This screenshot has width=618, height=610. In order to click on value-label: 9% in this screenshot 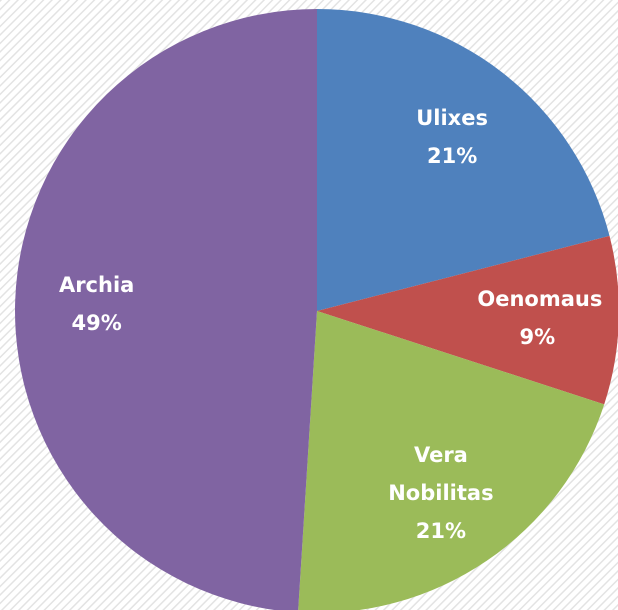, I will do `click(537, 336)`.